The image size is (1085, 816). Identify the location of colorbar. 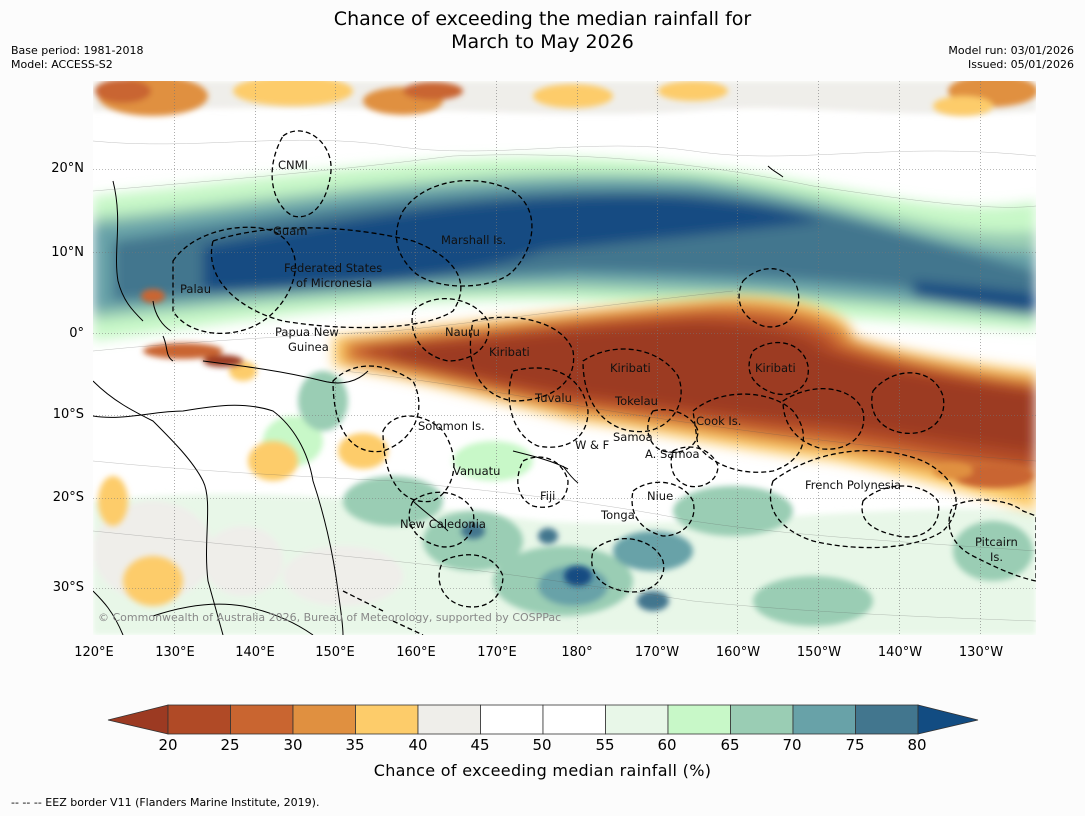
(543, 719).